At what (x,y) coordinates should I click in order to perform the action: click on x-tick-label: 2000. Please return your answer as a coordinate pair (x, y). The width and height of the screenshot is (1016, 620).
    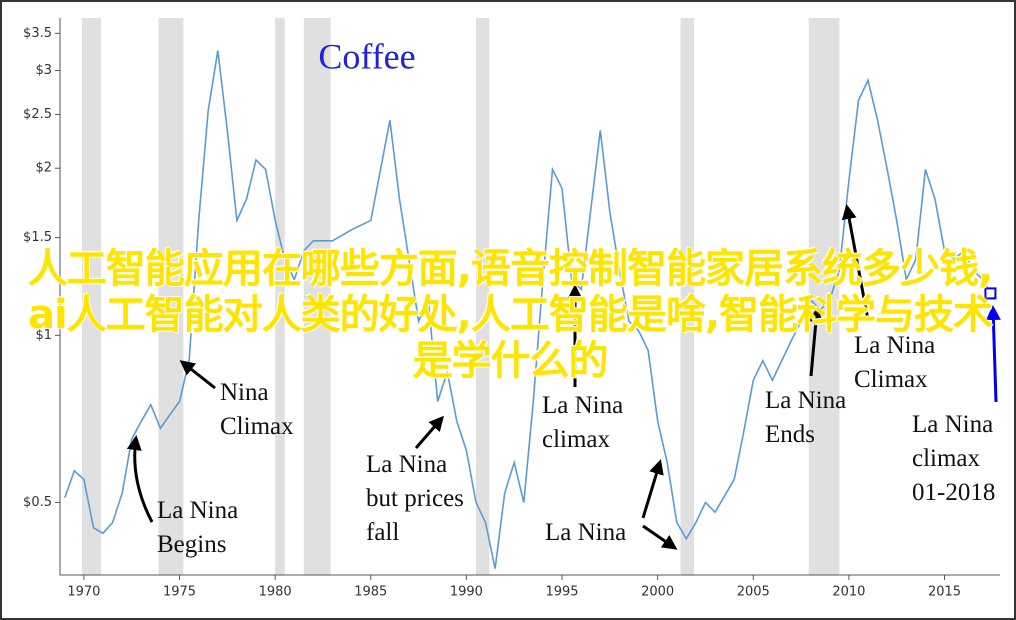
    Looking at the image, I should click on (657, 592).